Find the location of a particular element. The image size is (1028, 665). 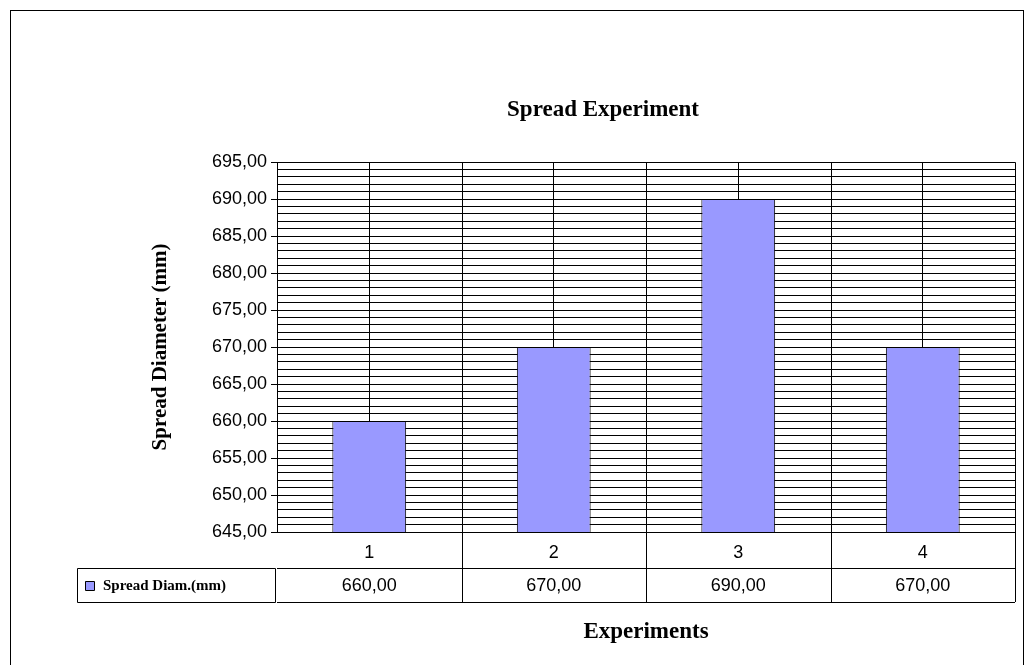

y-tick-label: 655,00 is located at coordinates (239, 456).